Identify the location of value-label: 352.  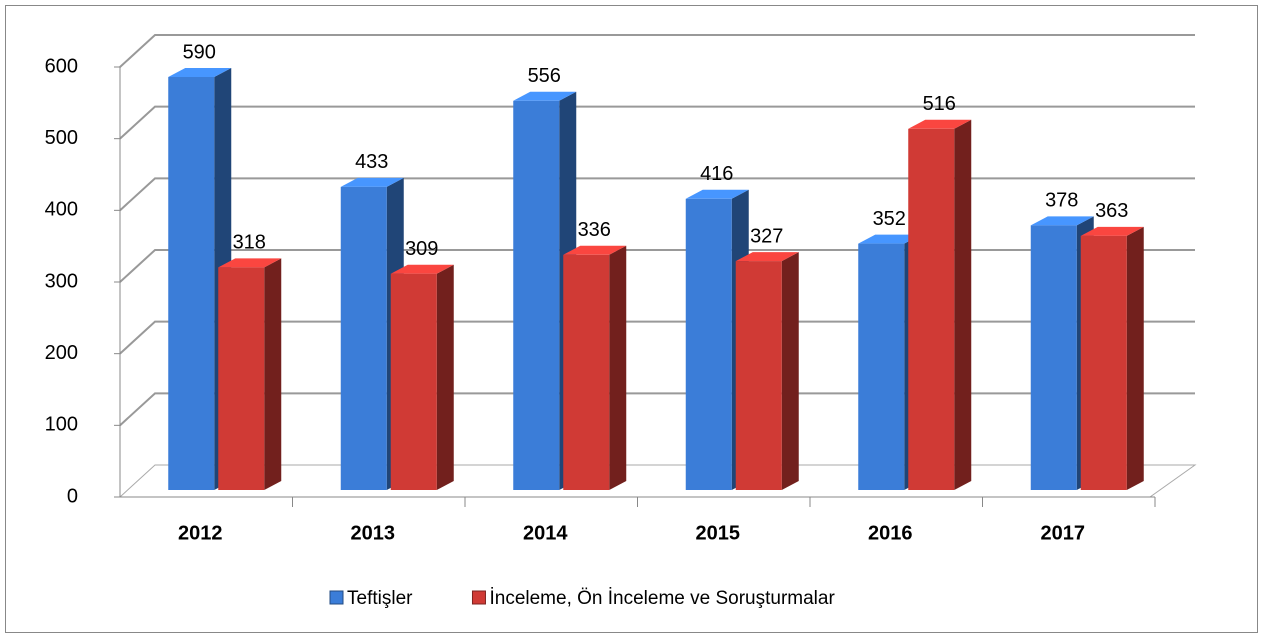
(889, 219).